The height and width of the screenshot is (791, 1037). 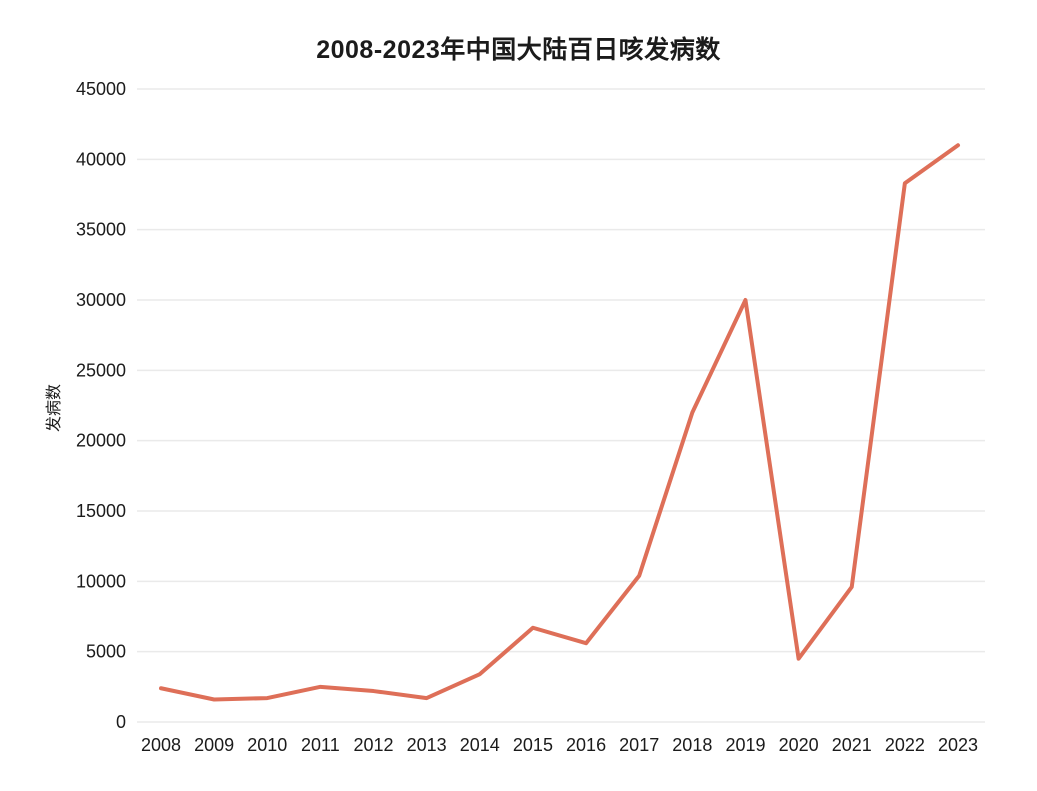 I want to click on x-tick-label: 2021, so click(x=852, y=745).